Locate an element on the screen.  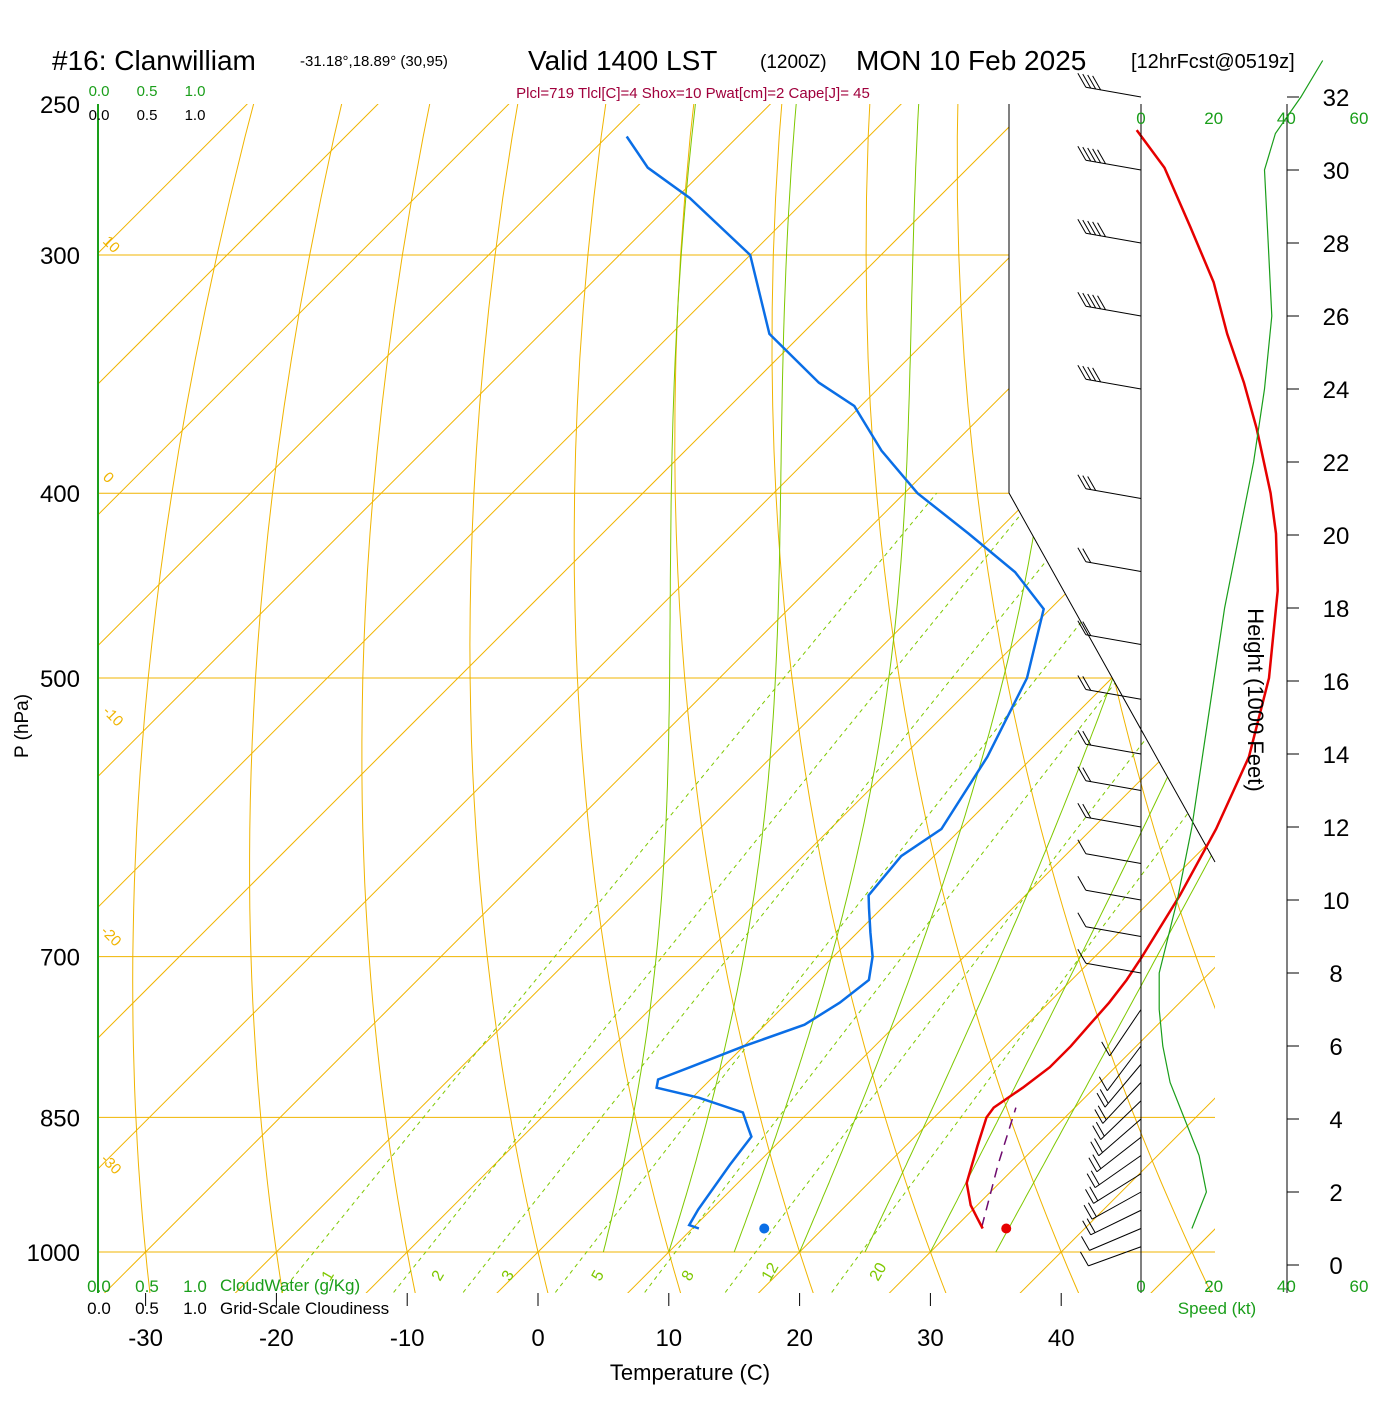
mixing-ratio-label: 5 is located at coordinates (598, 1276).